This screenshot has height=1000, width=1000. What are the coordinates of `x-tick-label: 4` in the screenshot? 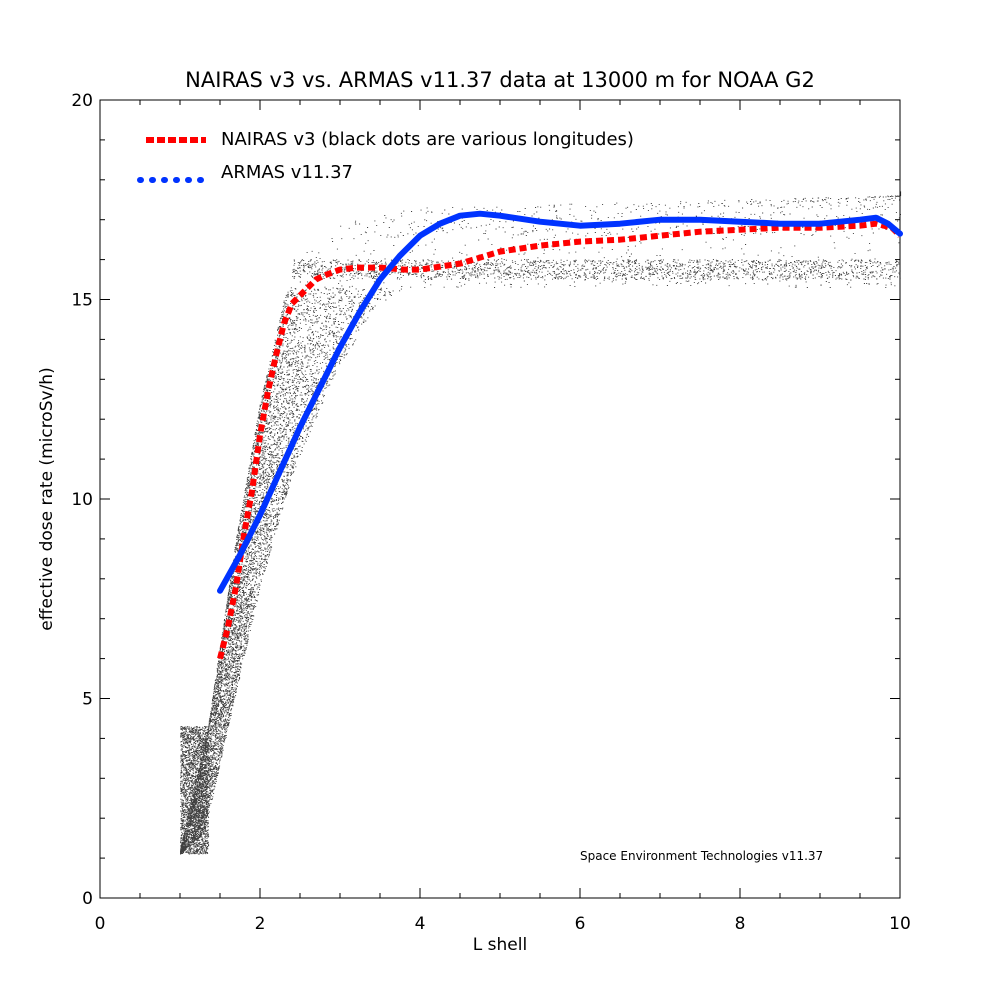 It's located at (420, 924).